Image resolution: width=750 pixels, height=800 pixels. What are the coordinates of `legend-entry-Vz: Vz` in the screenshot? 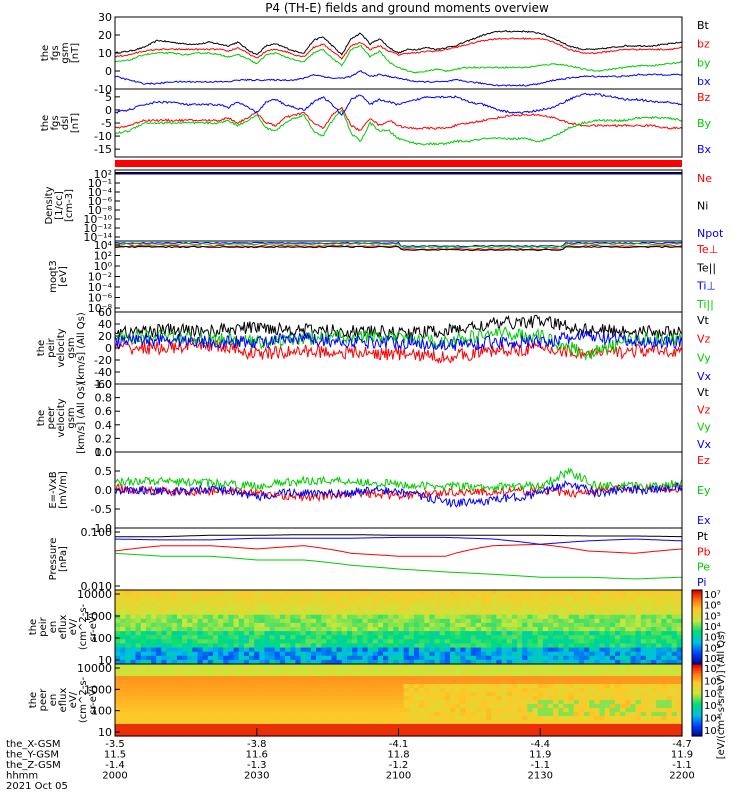 It's located at (704, 339).